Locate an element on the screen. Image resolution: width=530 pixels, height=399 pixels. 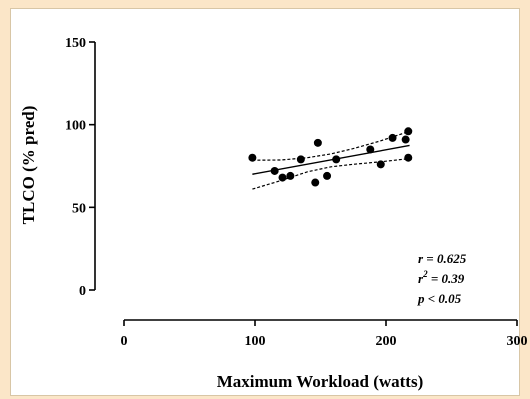
x-axis-title: Maximum Workload (watts) is located at coordinates (320, 381).